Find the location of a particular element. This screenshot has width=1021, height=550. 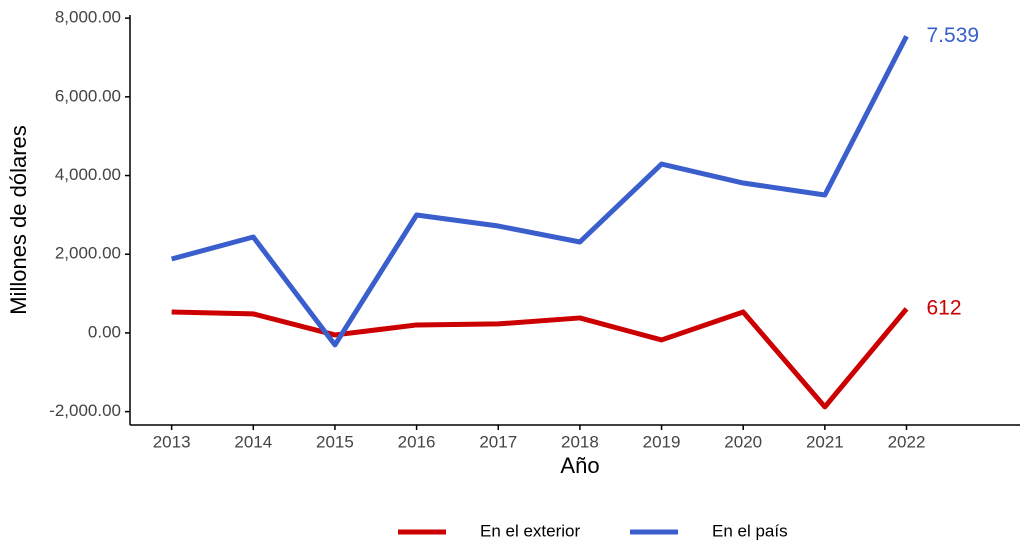

x-axis-title: Año is located at coordinates (579, 465).